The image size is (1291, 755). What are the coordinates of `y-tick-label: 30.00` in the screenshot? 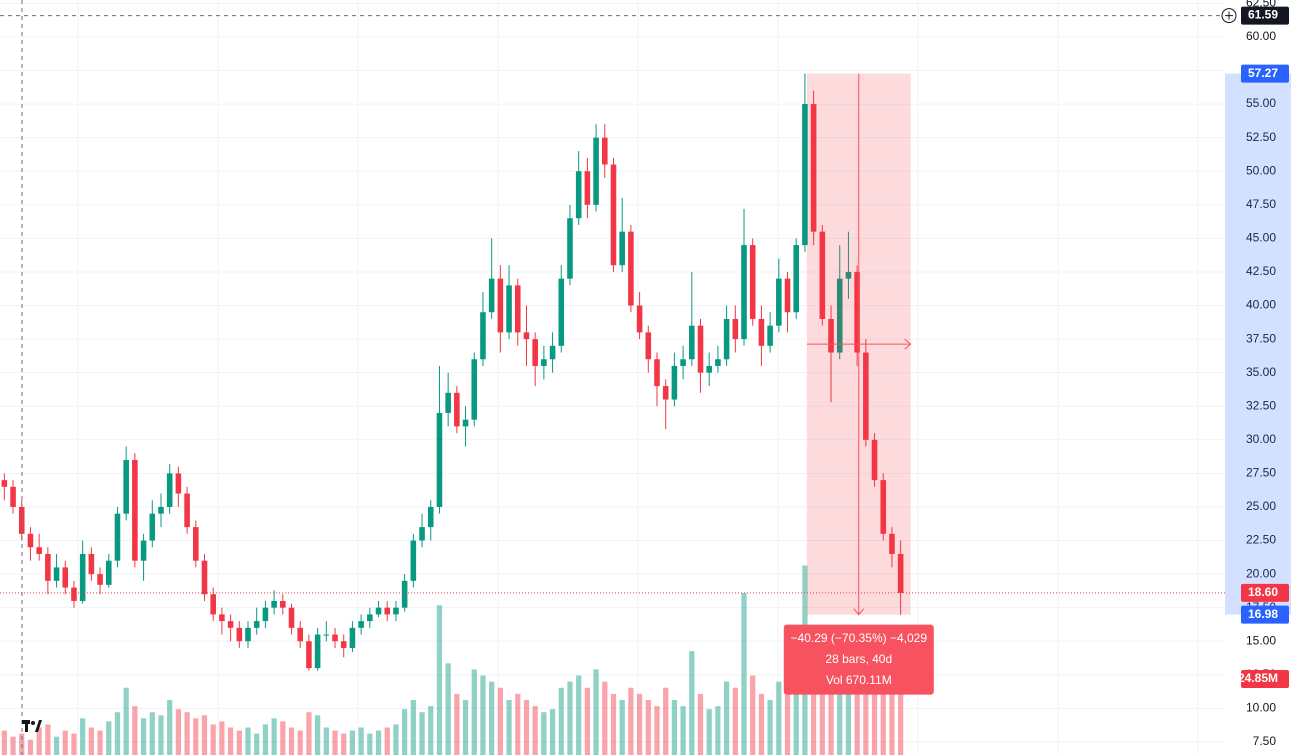 It's located at (1261, 439).